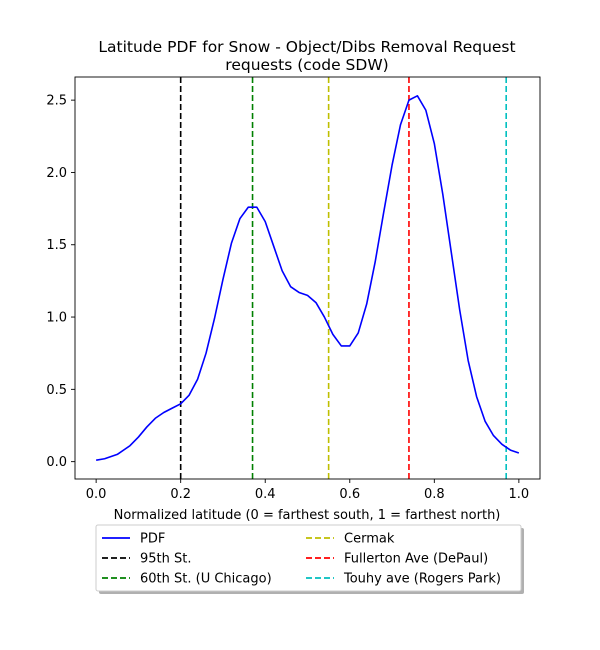 The width and height of the screenshot is (600, 650). Describe the element at coordinates (166, 559) in the screenshot. I see `legend-label-1: 95th St.` at that location.